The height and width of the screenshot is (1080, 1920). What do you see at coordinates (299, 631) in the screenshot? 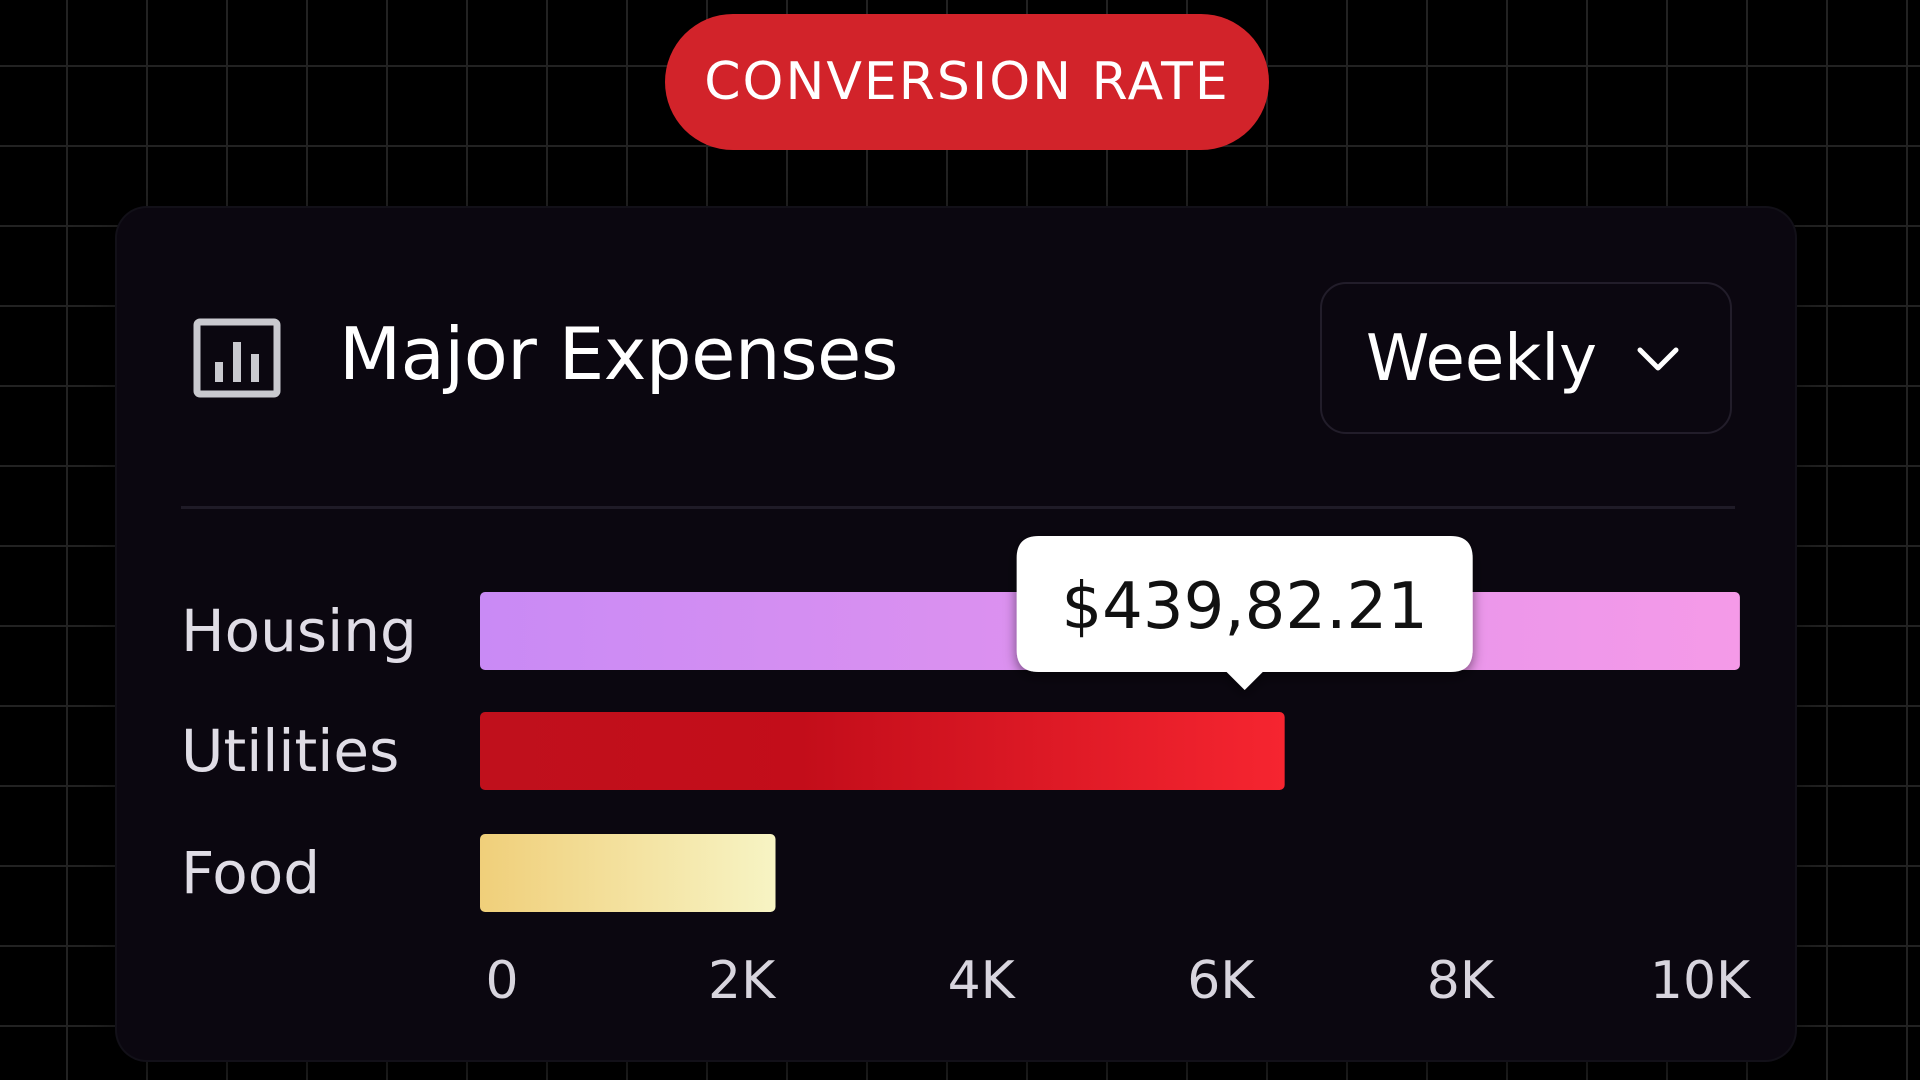
I see `category-label-housing: Housing` at bounding box center [299, 631].